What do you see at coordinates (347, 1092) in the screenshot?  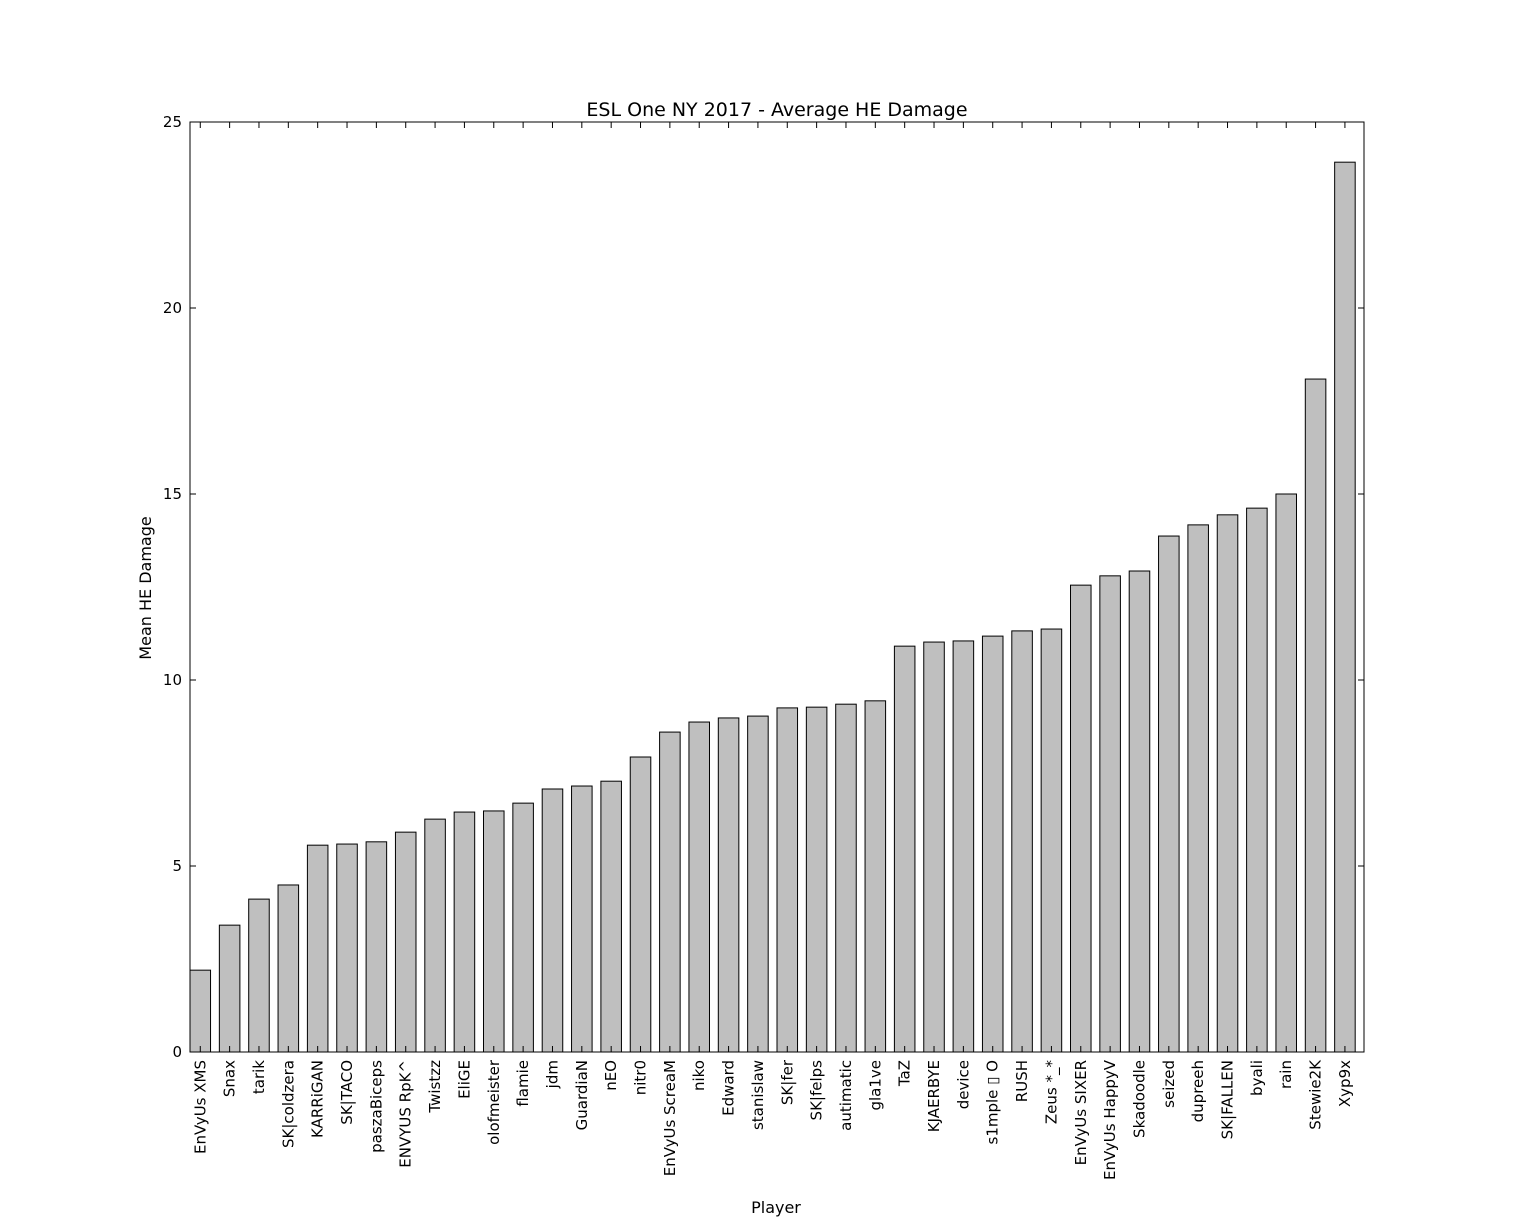 I see `x-tick-label: SK|TACO` at bounding box center [347, 1092].